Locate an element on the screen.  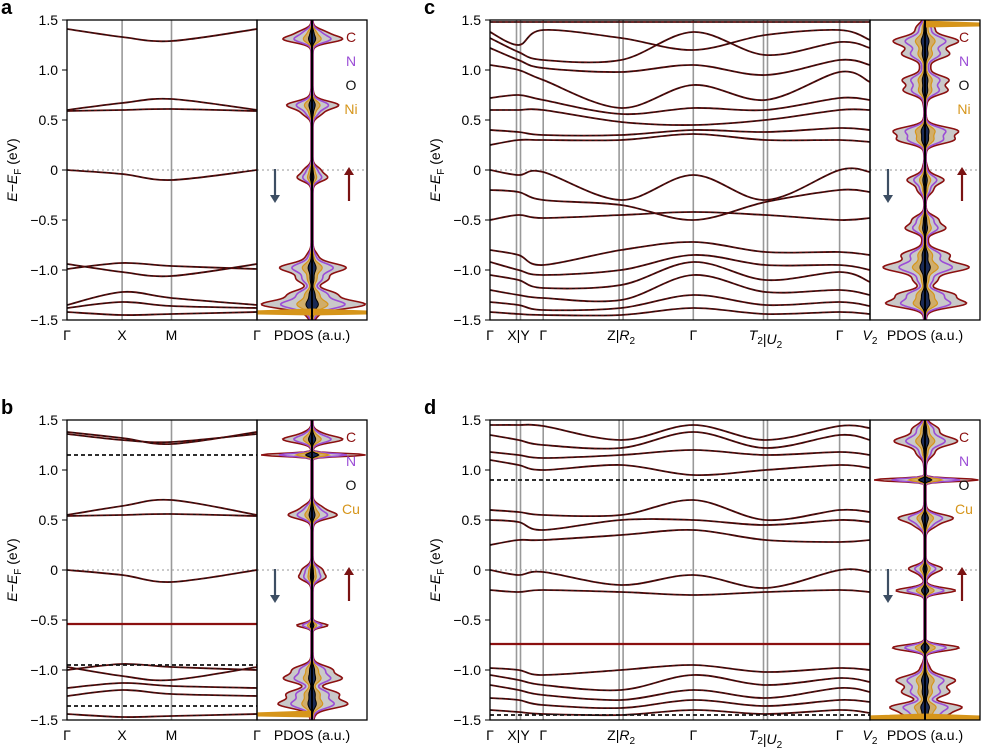
k-point-label-3: Γ is located at coordinates (257, 735).